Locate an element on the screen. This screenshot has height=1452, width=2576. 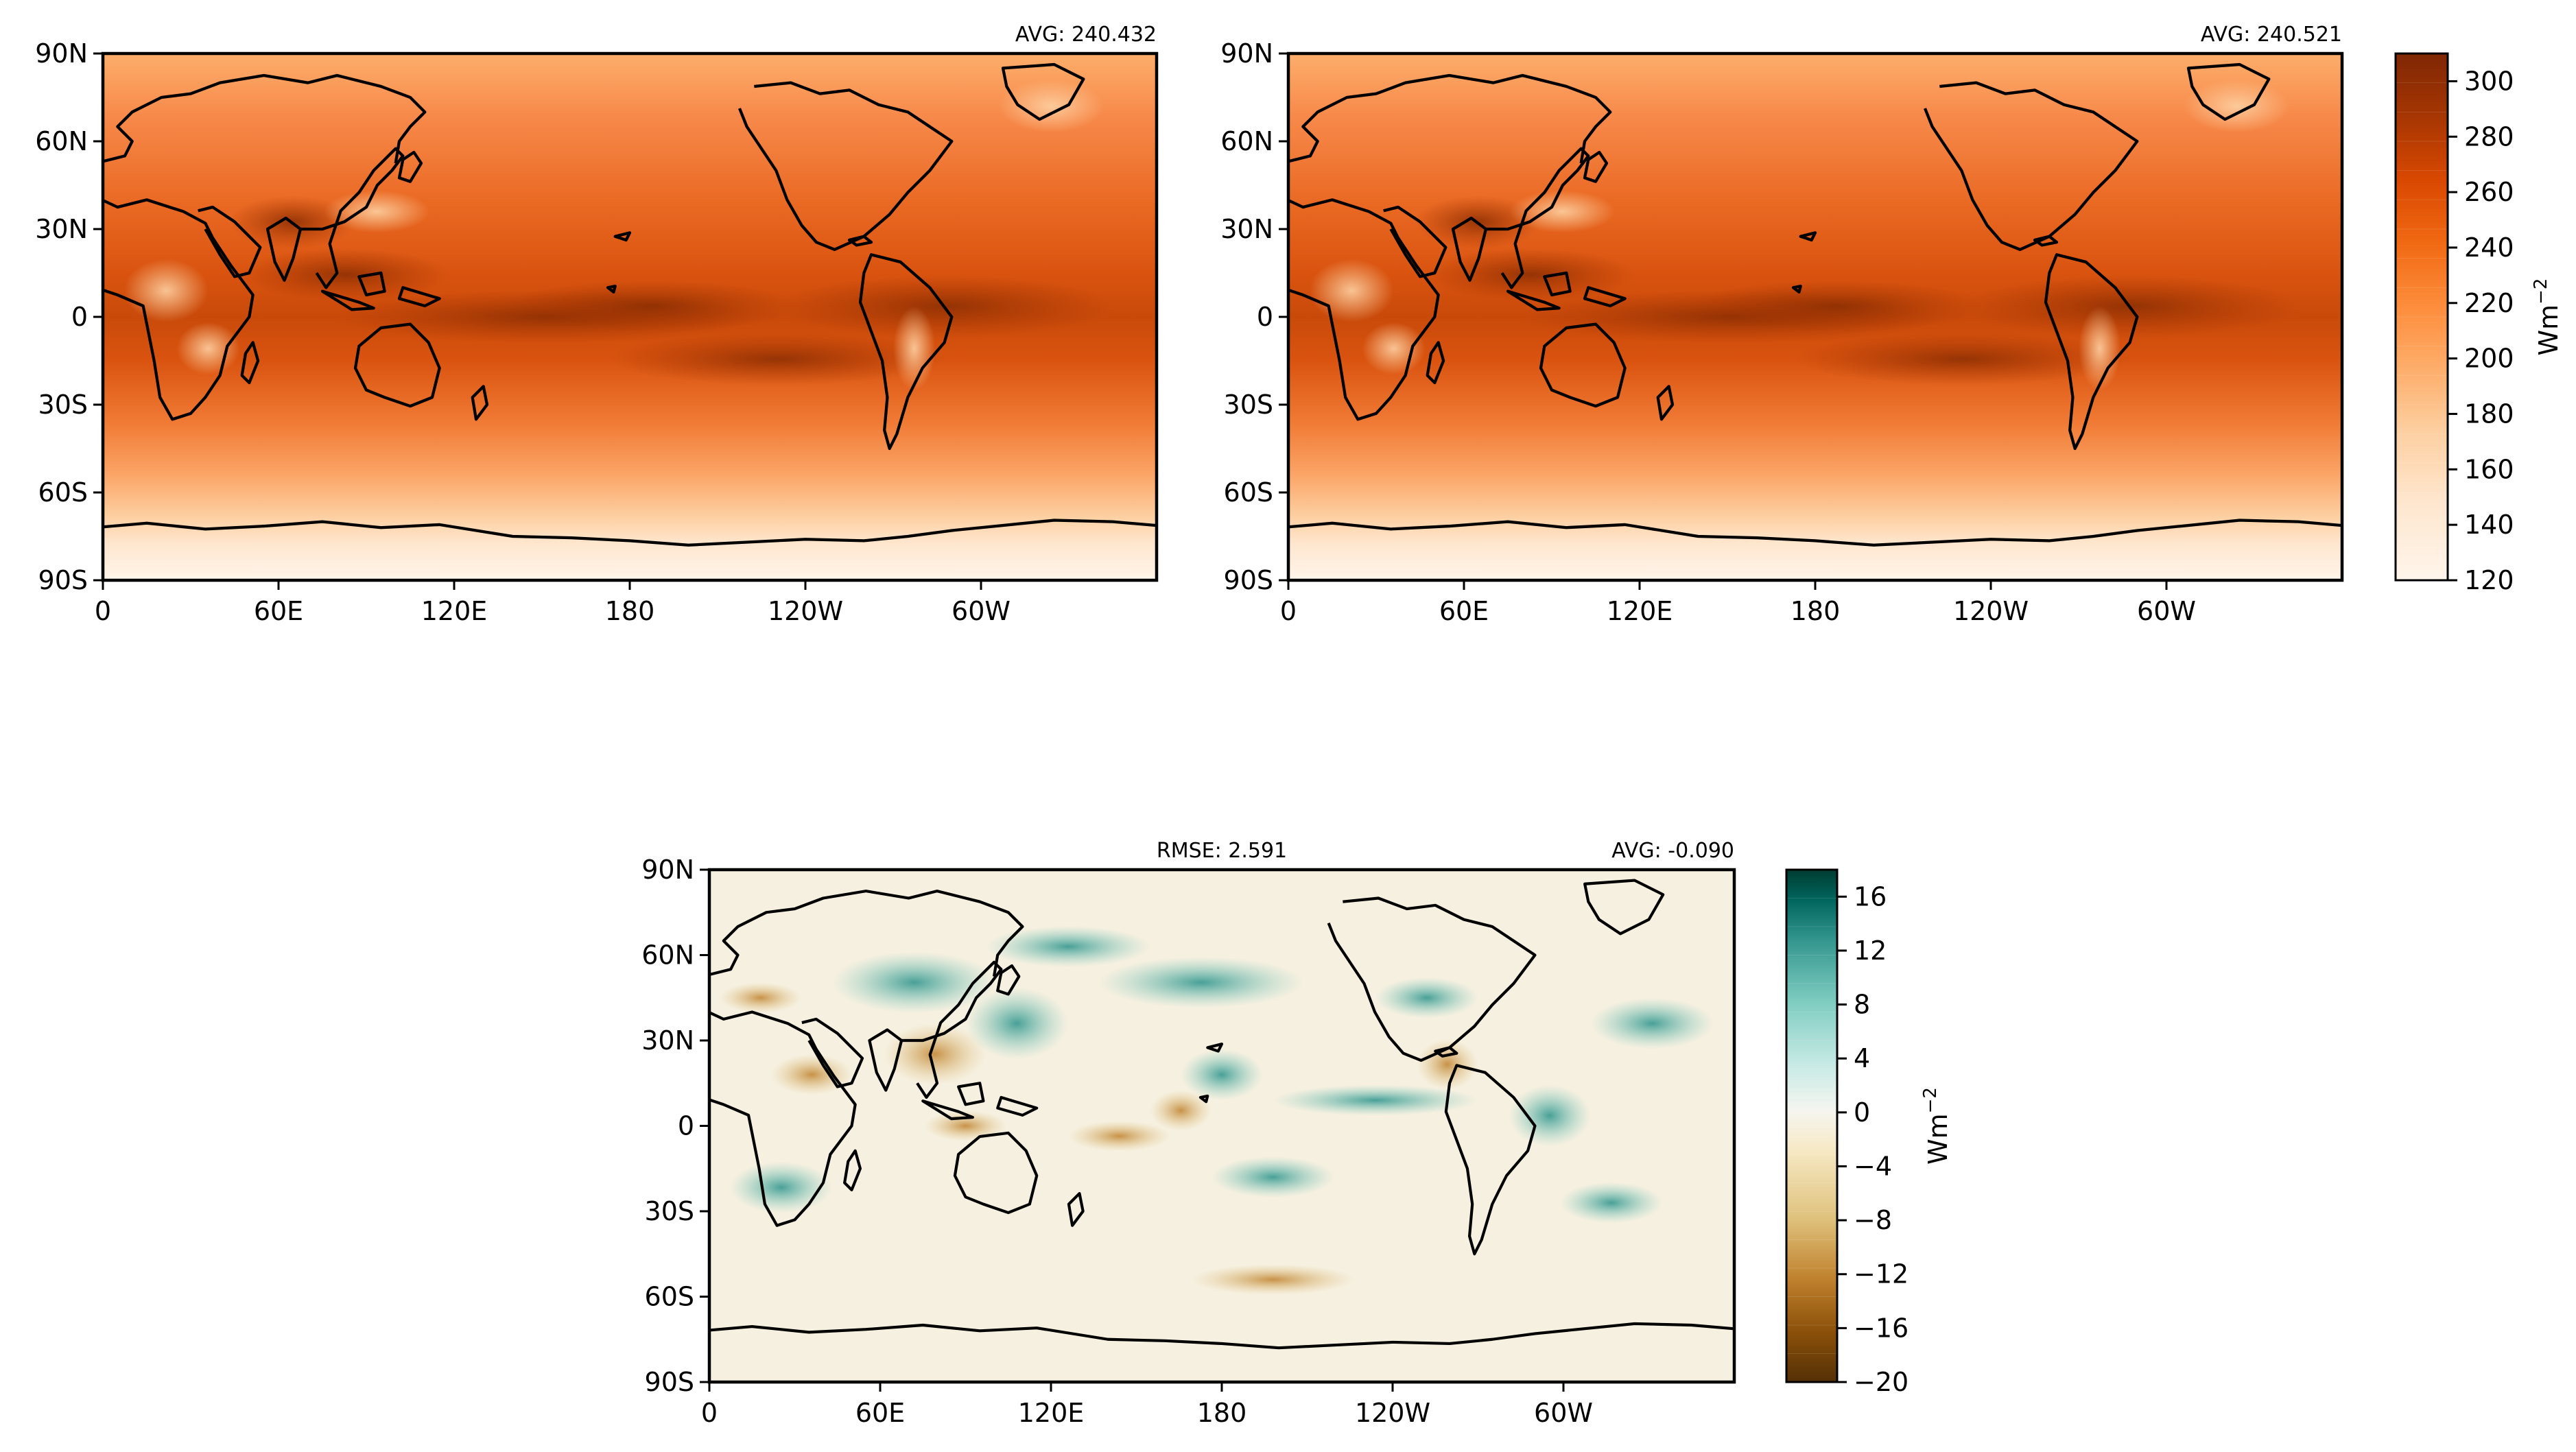
colorbar-tick-label: −12 is located at coordinates (1881, 1274).